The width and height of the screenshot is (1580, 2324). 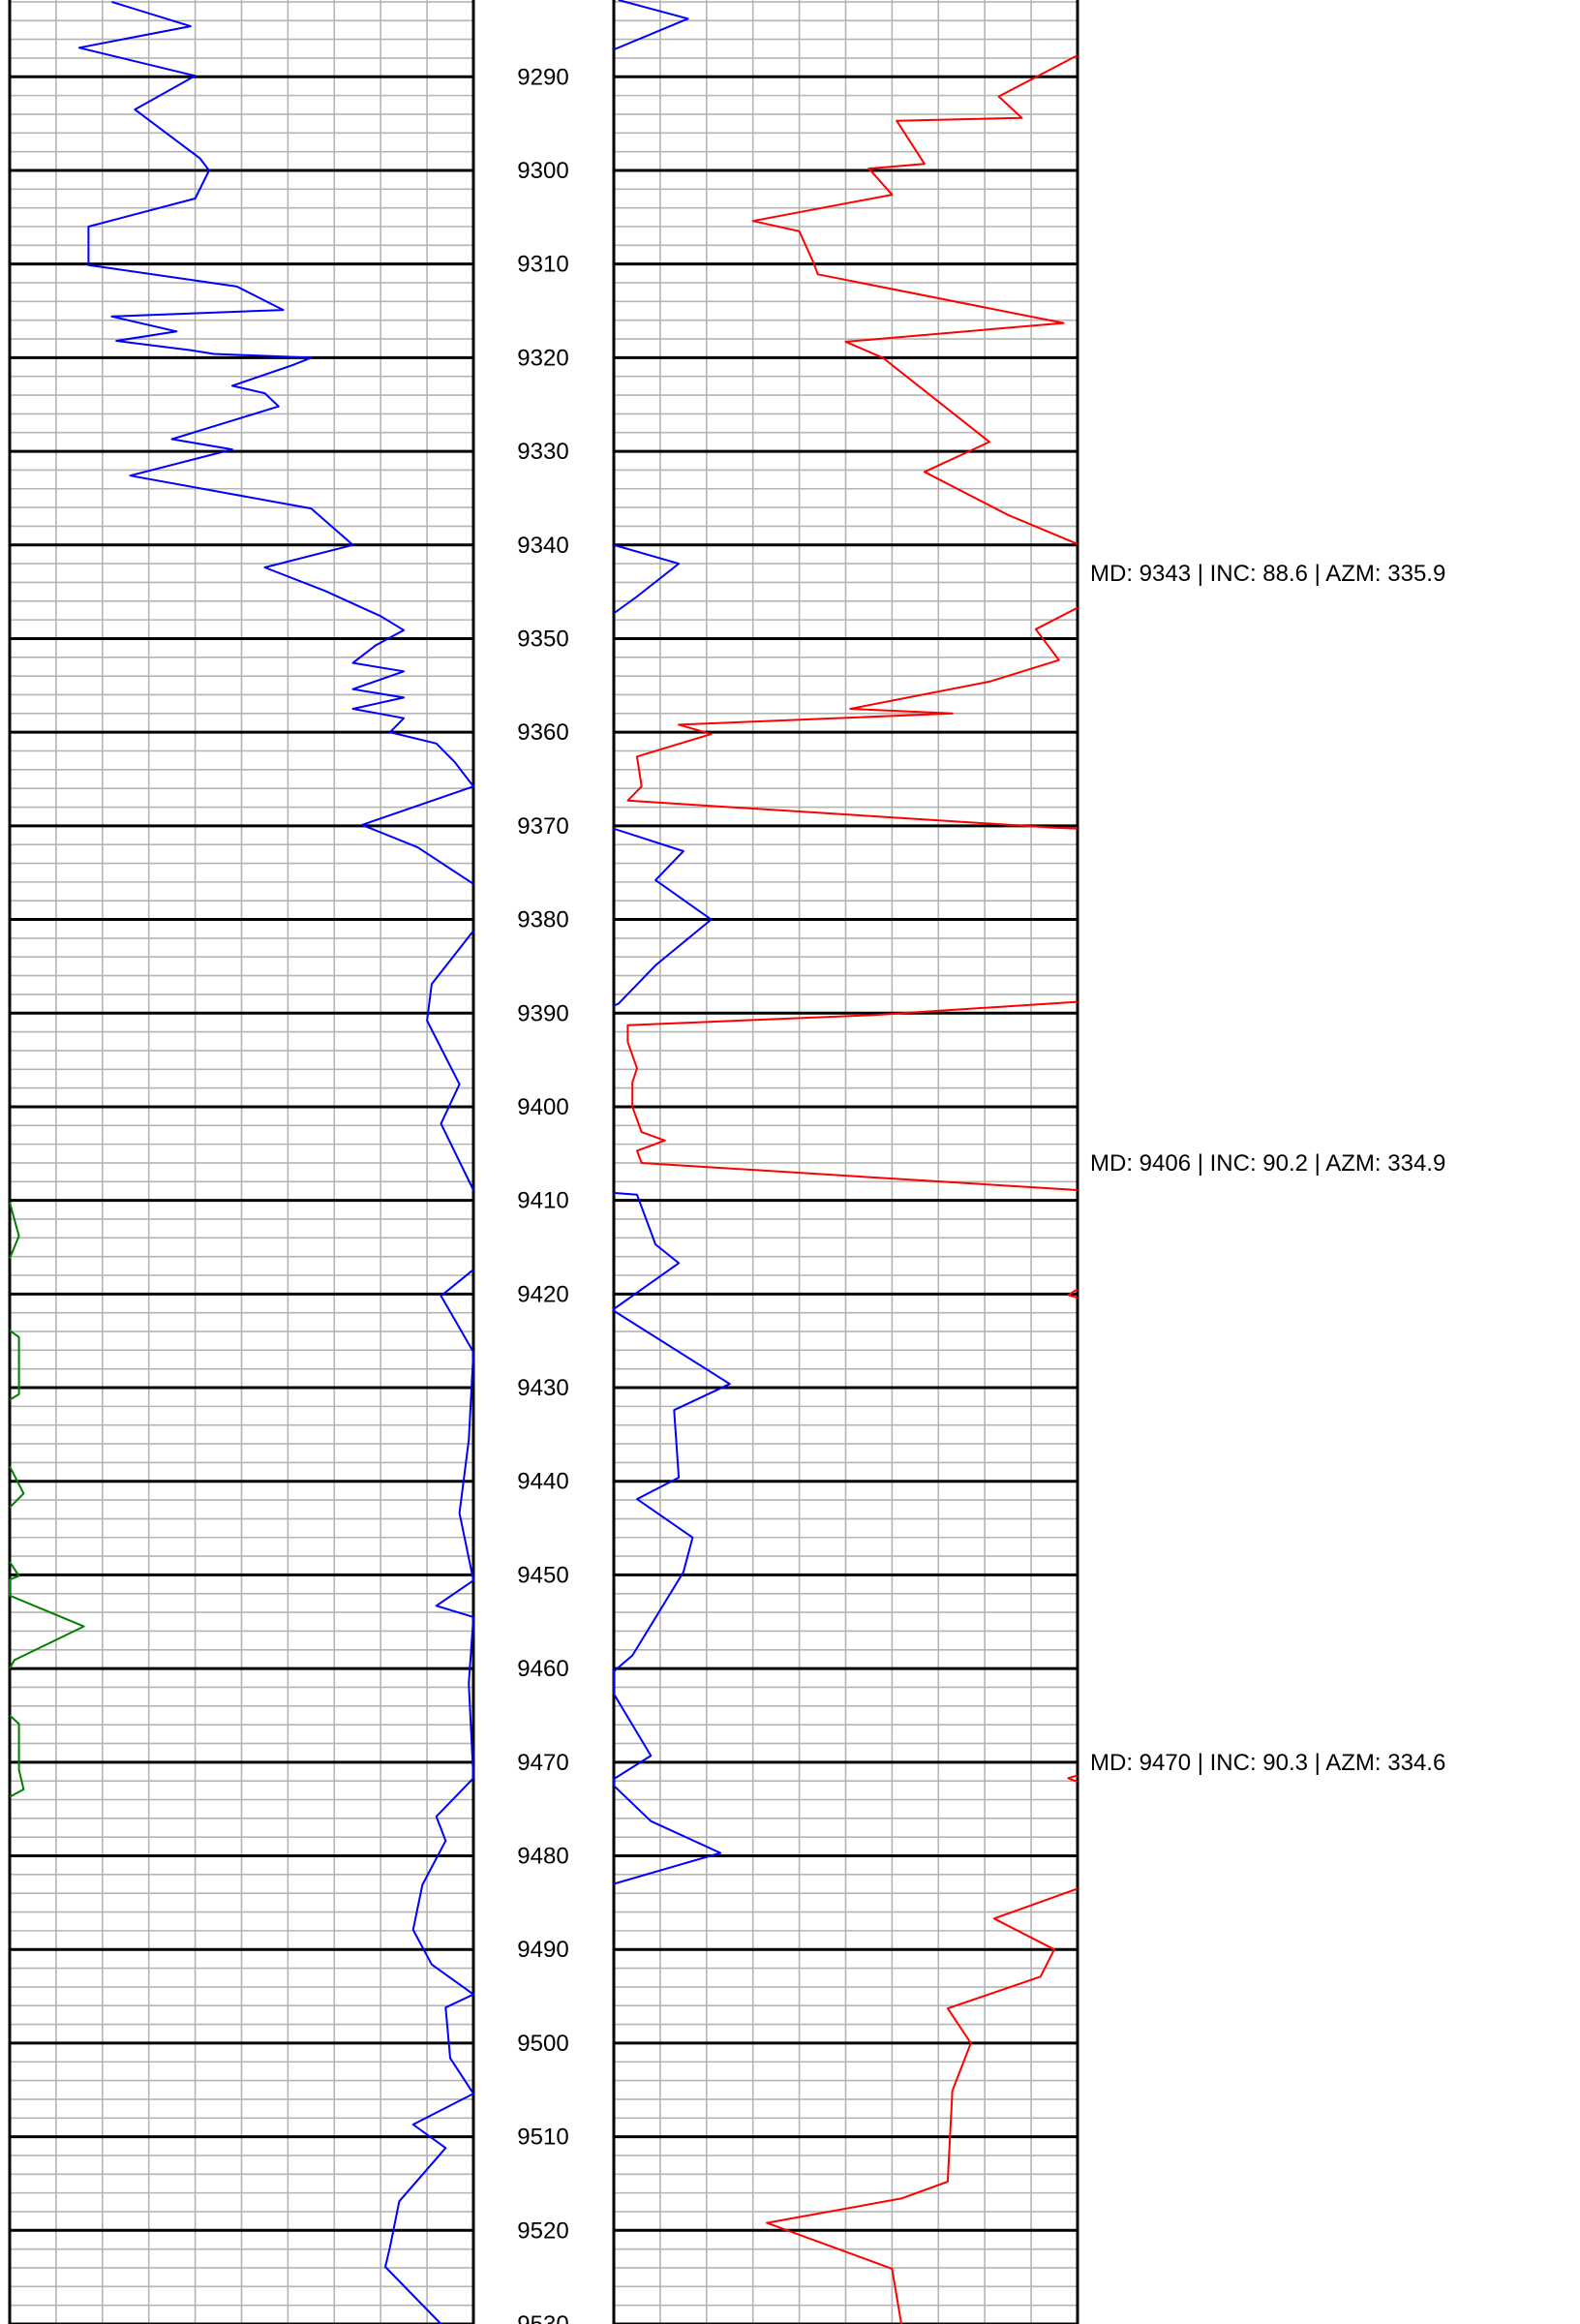 What do you see at coordinates (542, 1013) in the screenshot?
I see `depth-label: 9390` at bounding box center [542, 1013].